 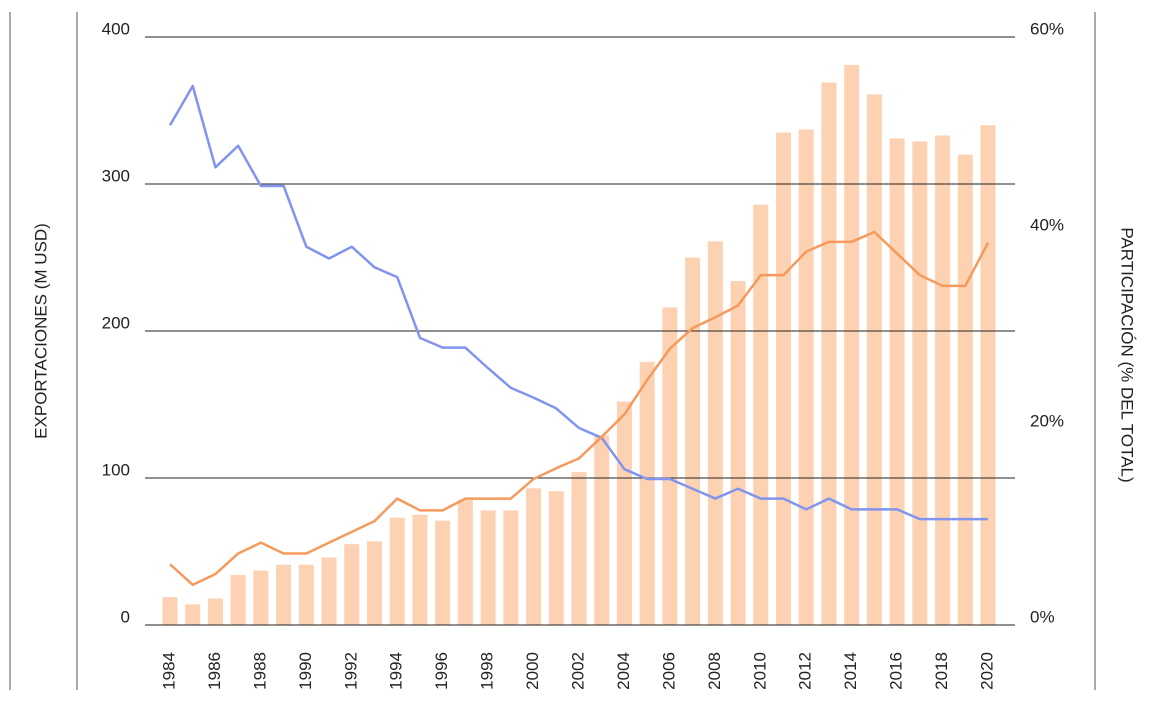 What do you see at coordinates (350, 671) in the screenshot?
I see `x-tick-label: 1992` at bounding box center [350, 671].